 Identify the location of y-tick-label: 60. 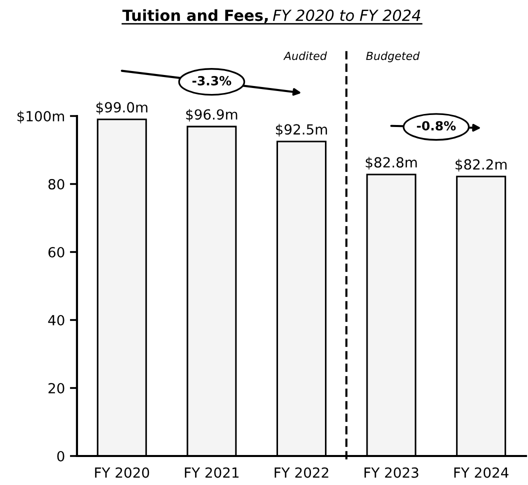
(56, 252).